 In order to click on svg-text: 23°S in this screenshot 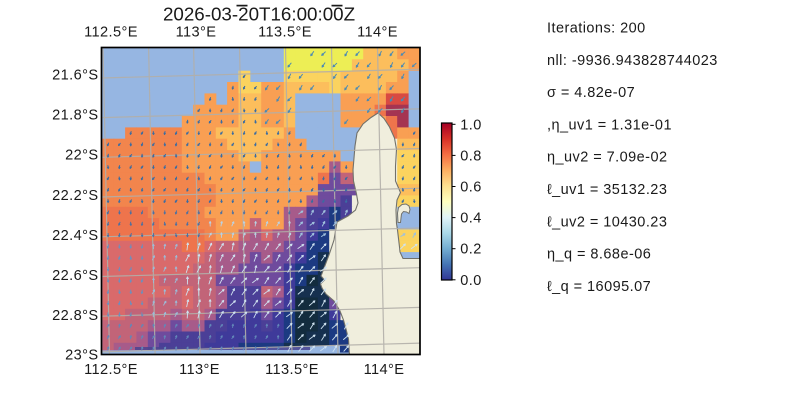, I will do `click(81, 356)`.